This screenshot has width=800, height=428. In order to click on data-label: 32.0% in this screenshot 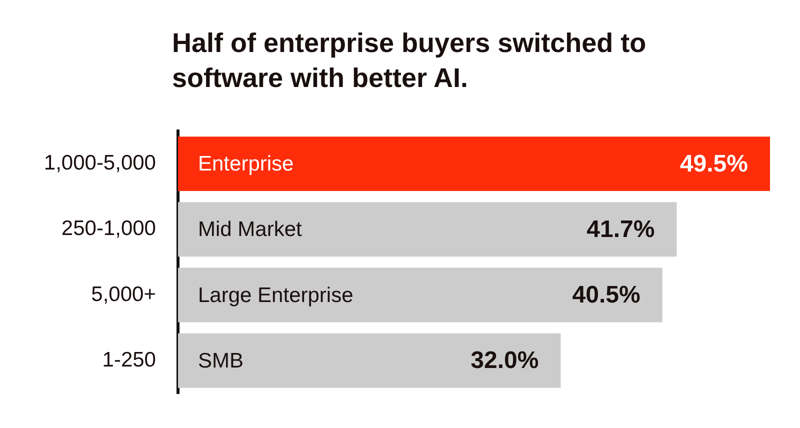, I will do `click(504, 360)`.